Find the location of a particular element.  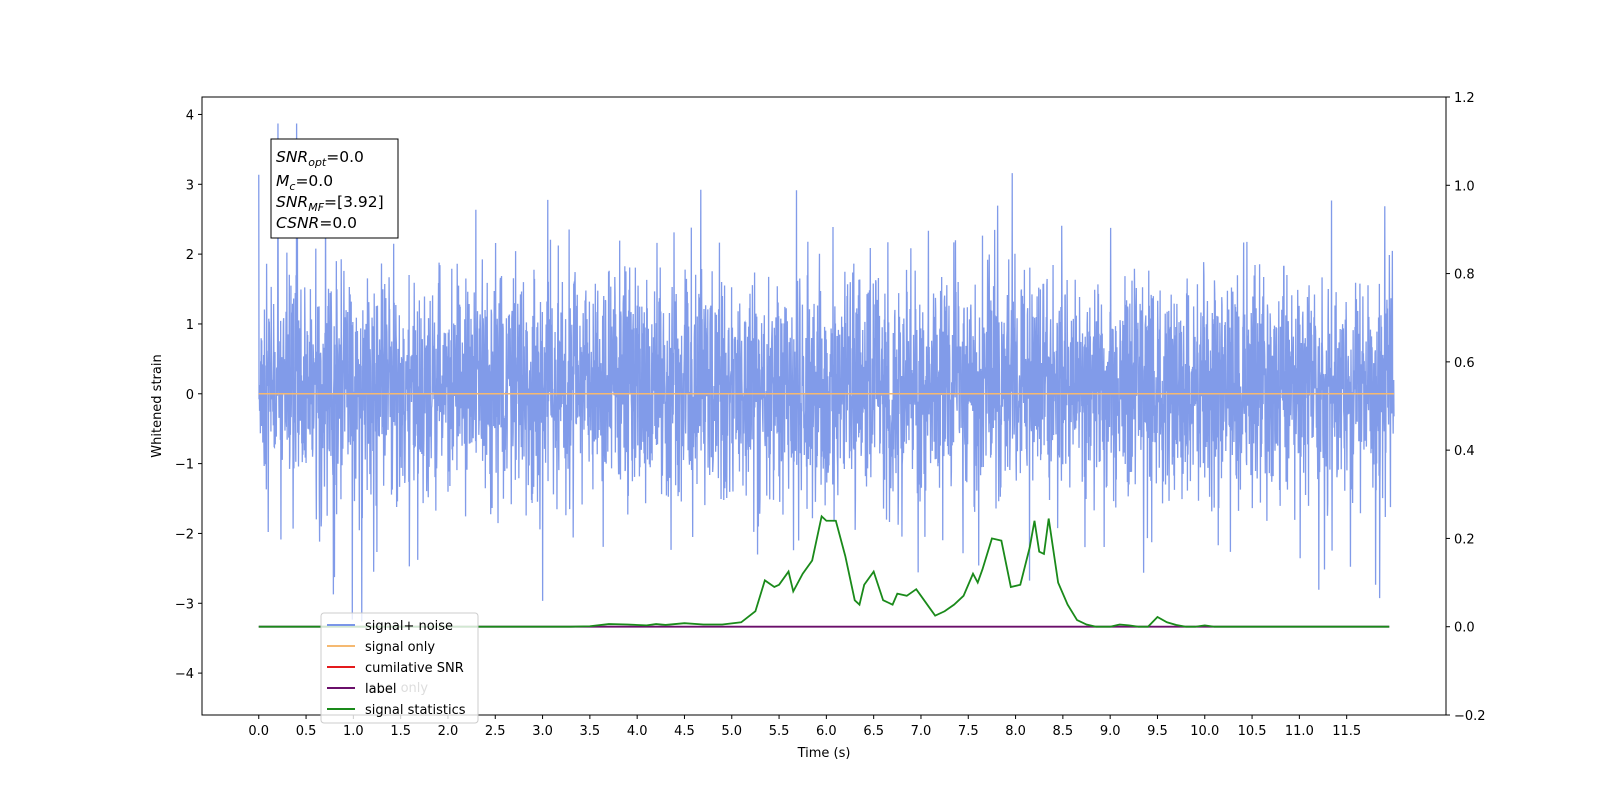

y2-tick-label: 0.6 is located at coordinates (1464, 363).